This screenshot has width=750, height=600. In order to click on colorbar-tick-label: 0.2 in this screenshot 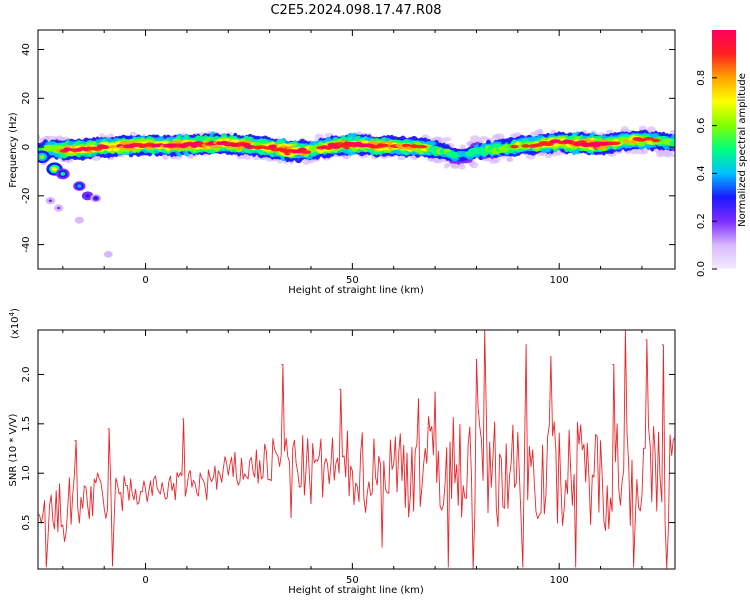, I will do `click(701, 221)`.